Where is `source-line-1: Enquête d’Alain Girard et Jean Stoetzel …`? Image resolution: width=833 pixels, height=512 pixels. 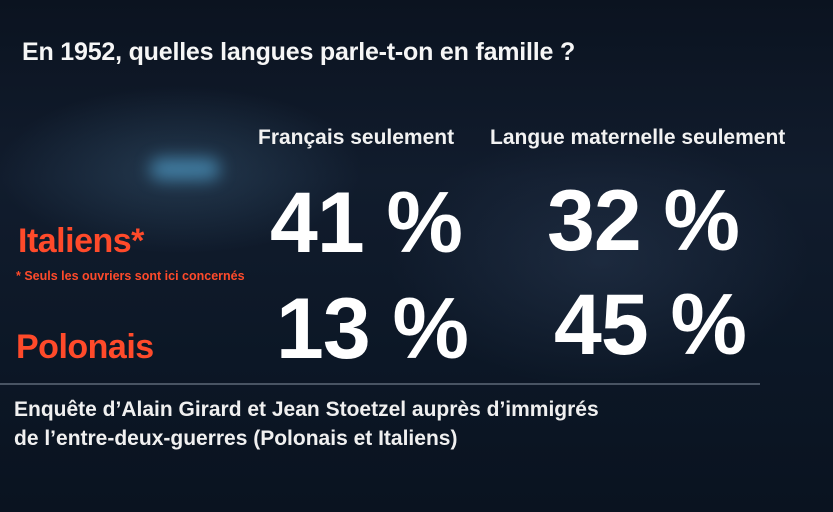 source-line-1: Enquête d’Alain Girard et Jean Stoetzel … is located at coordinates (306, 409).